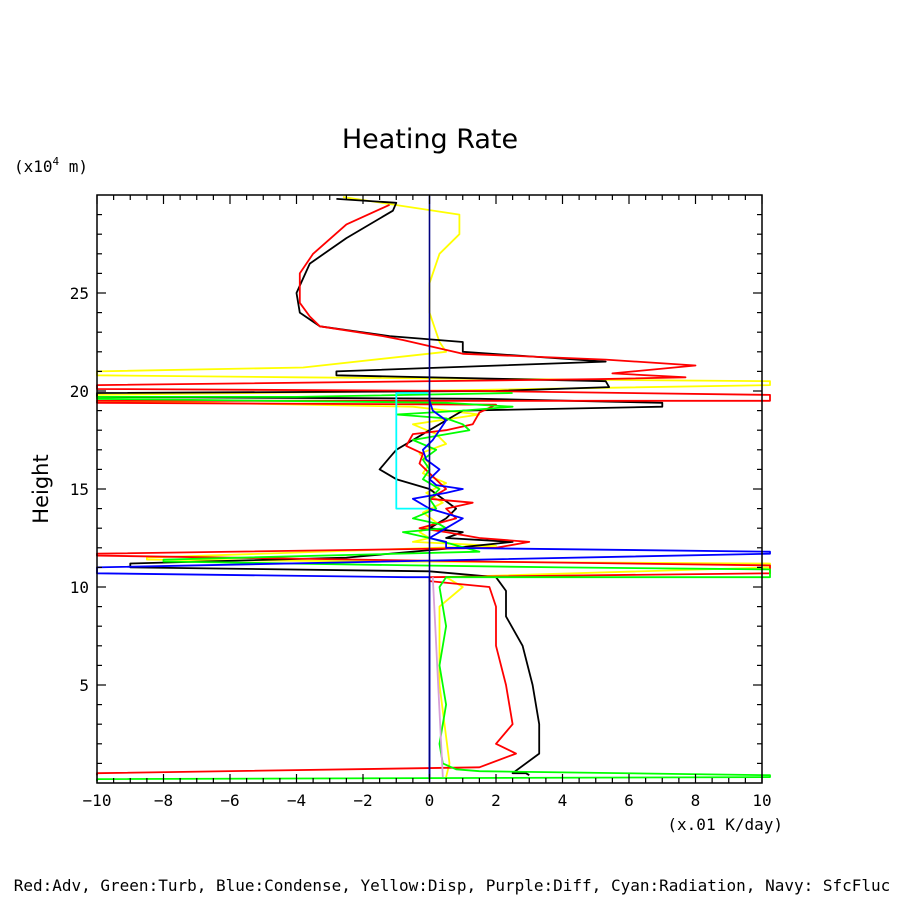  What do you see at coordinates (430, 800) in the screenshot?
I see `x-tick-label: 0` at bounding box center [430, 800].